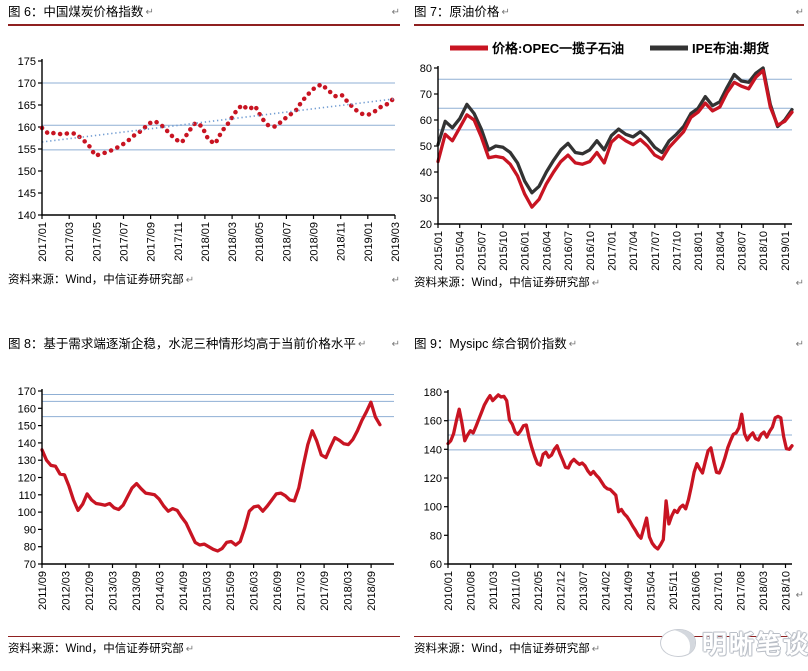 The image size is (808, 671). Describe the element at coordinates (260, 242) in the screenshot. I see `svg-text: 2018/05` at that location.